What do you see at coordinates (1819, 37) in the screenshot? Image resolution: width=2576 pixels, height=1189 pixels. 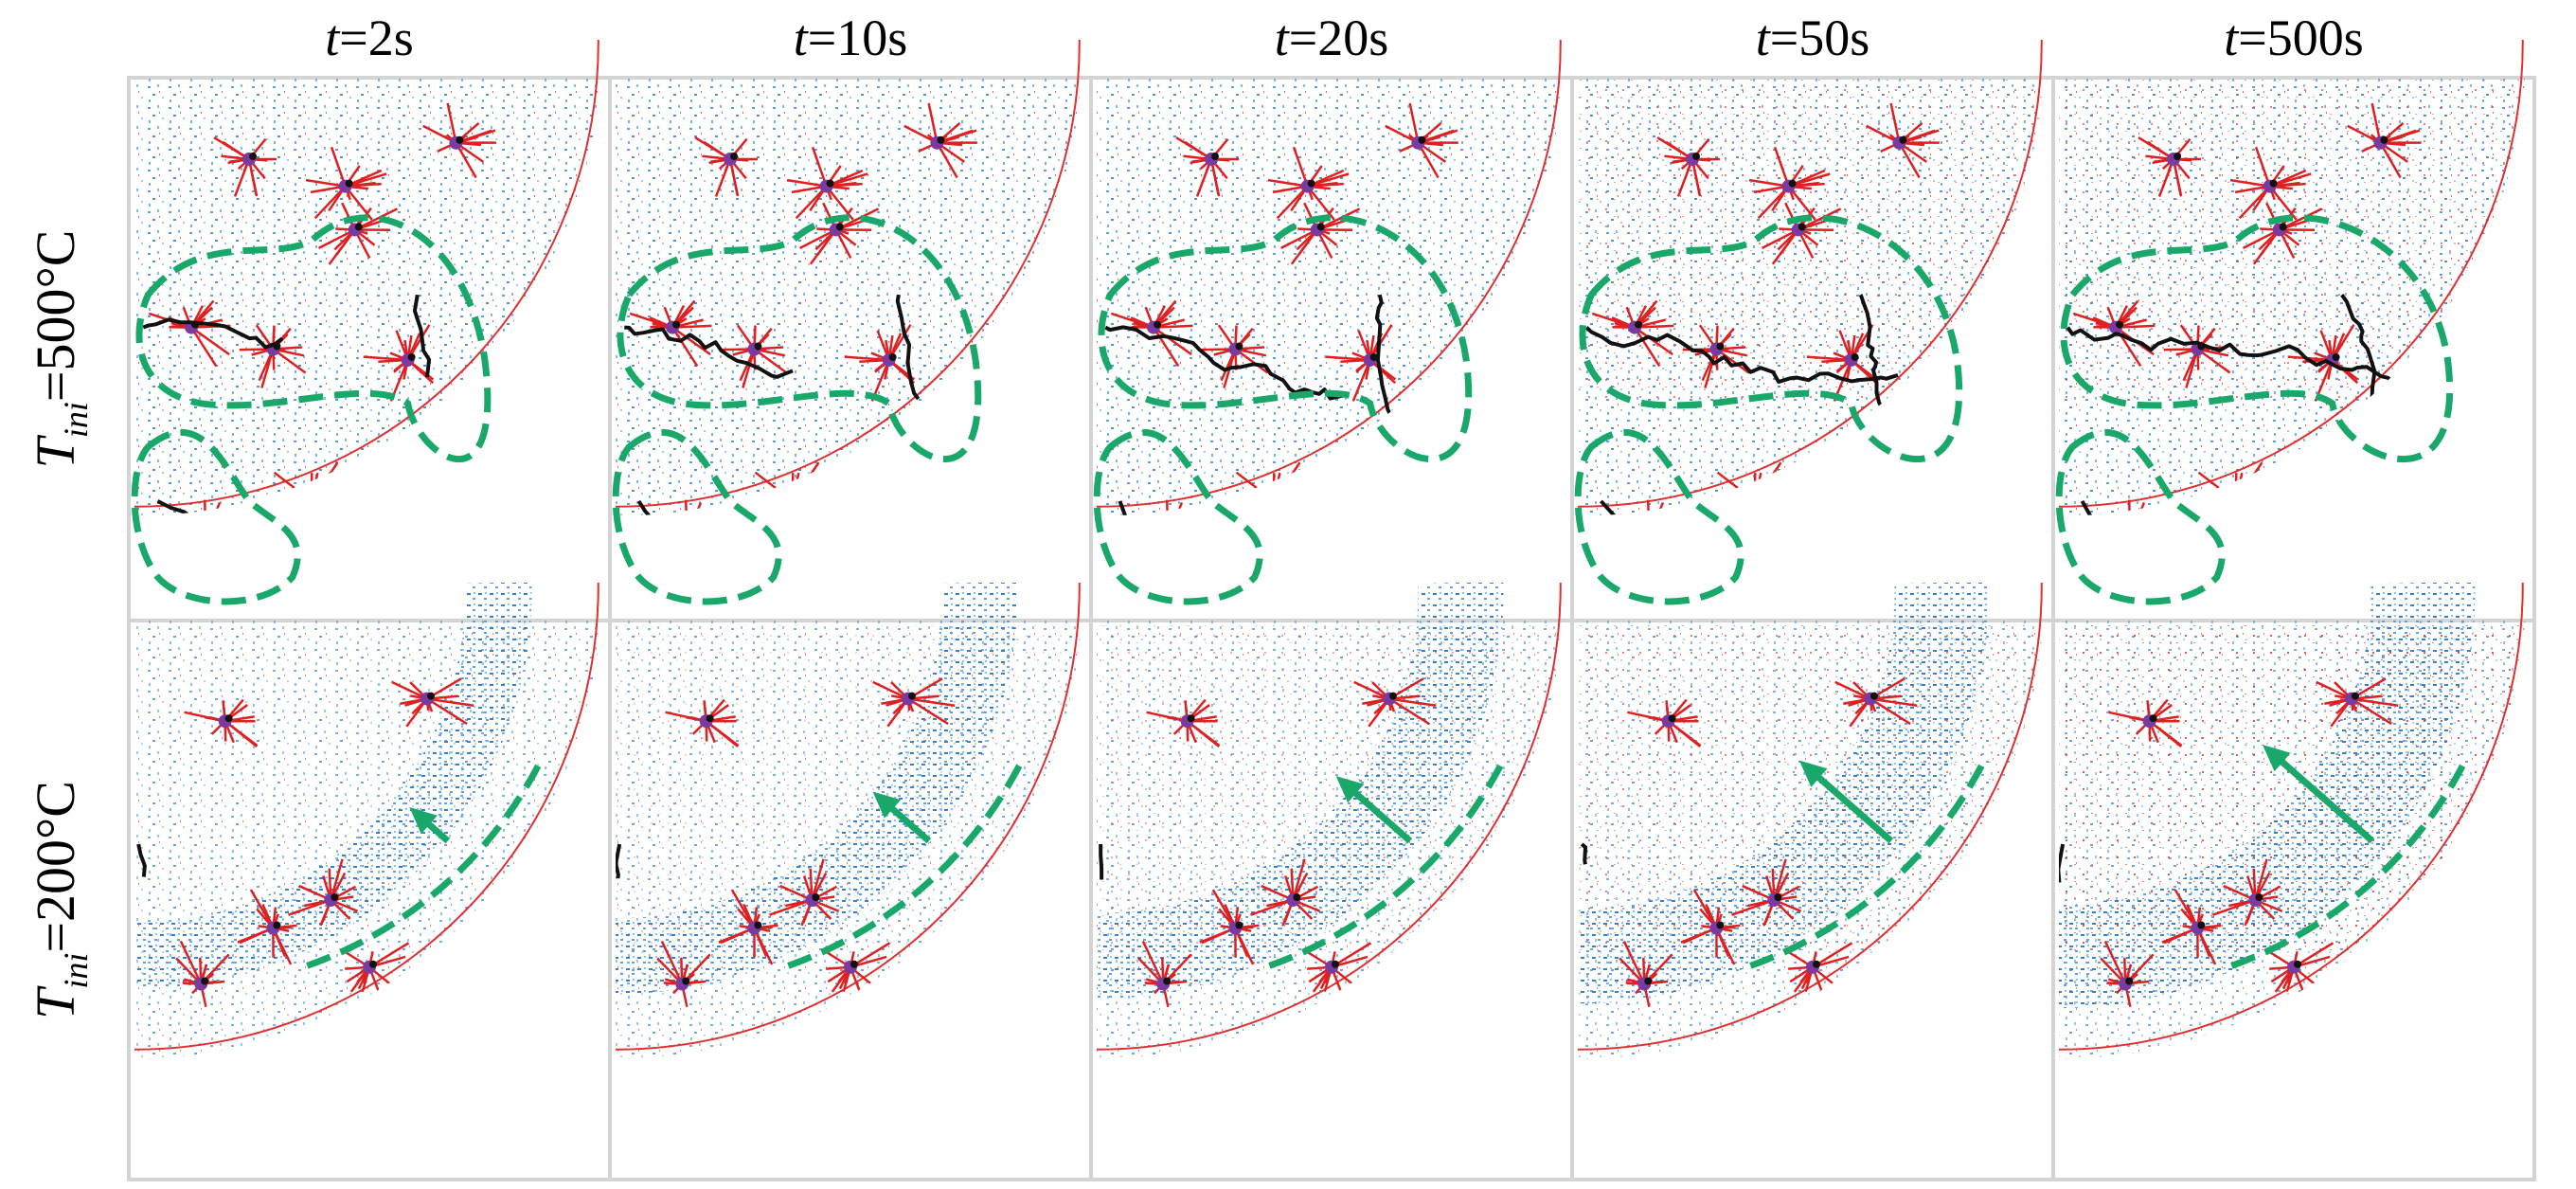 I see `header-value: =50s` at bounding box center [1819, 37].